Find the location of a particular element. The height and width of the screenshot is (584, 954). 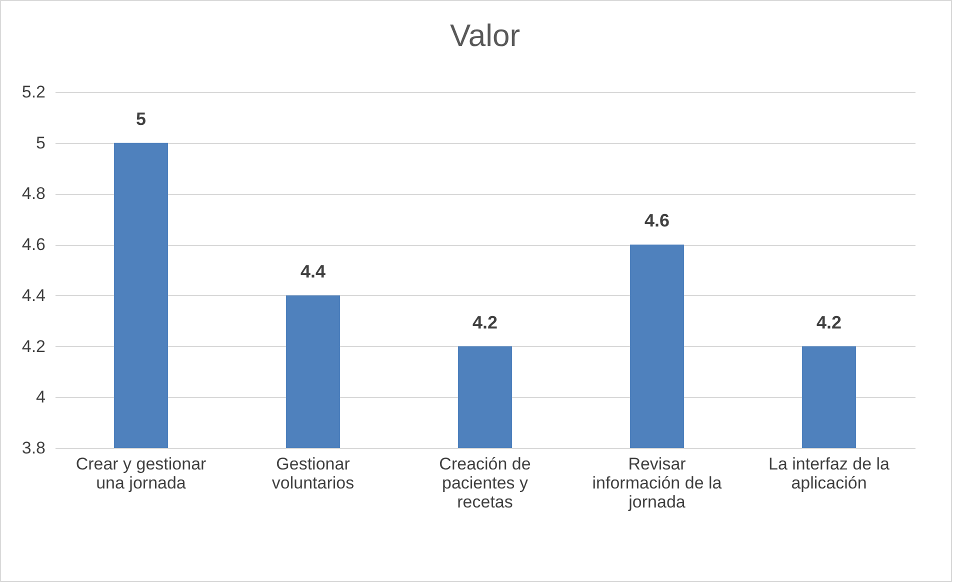

x-tick-label: La interfaz de la aplicación is located at coordinates (829, 473).